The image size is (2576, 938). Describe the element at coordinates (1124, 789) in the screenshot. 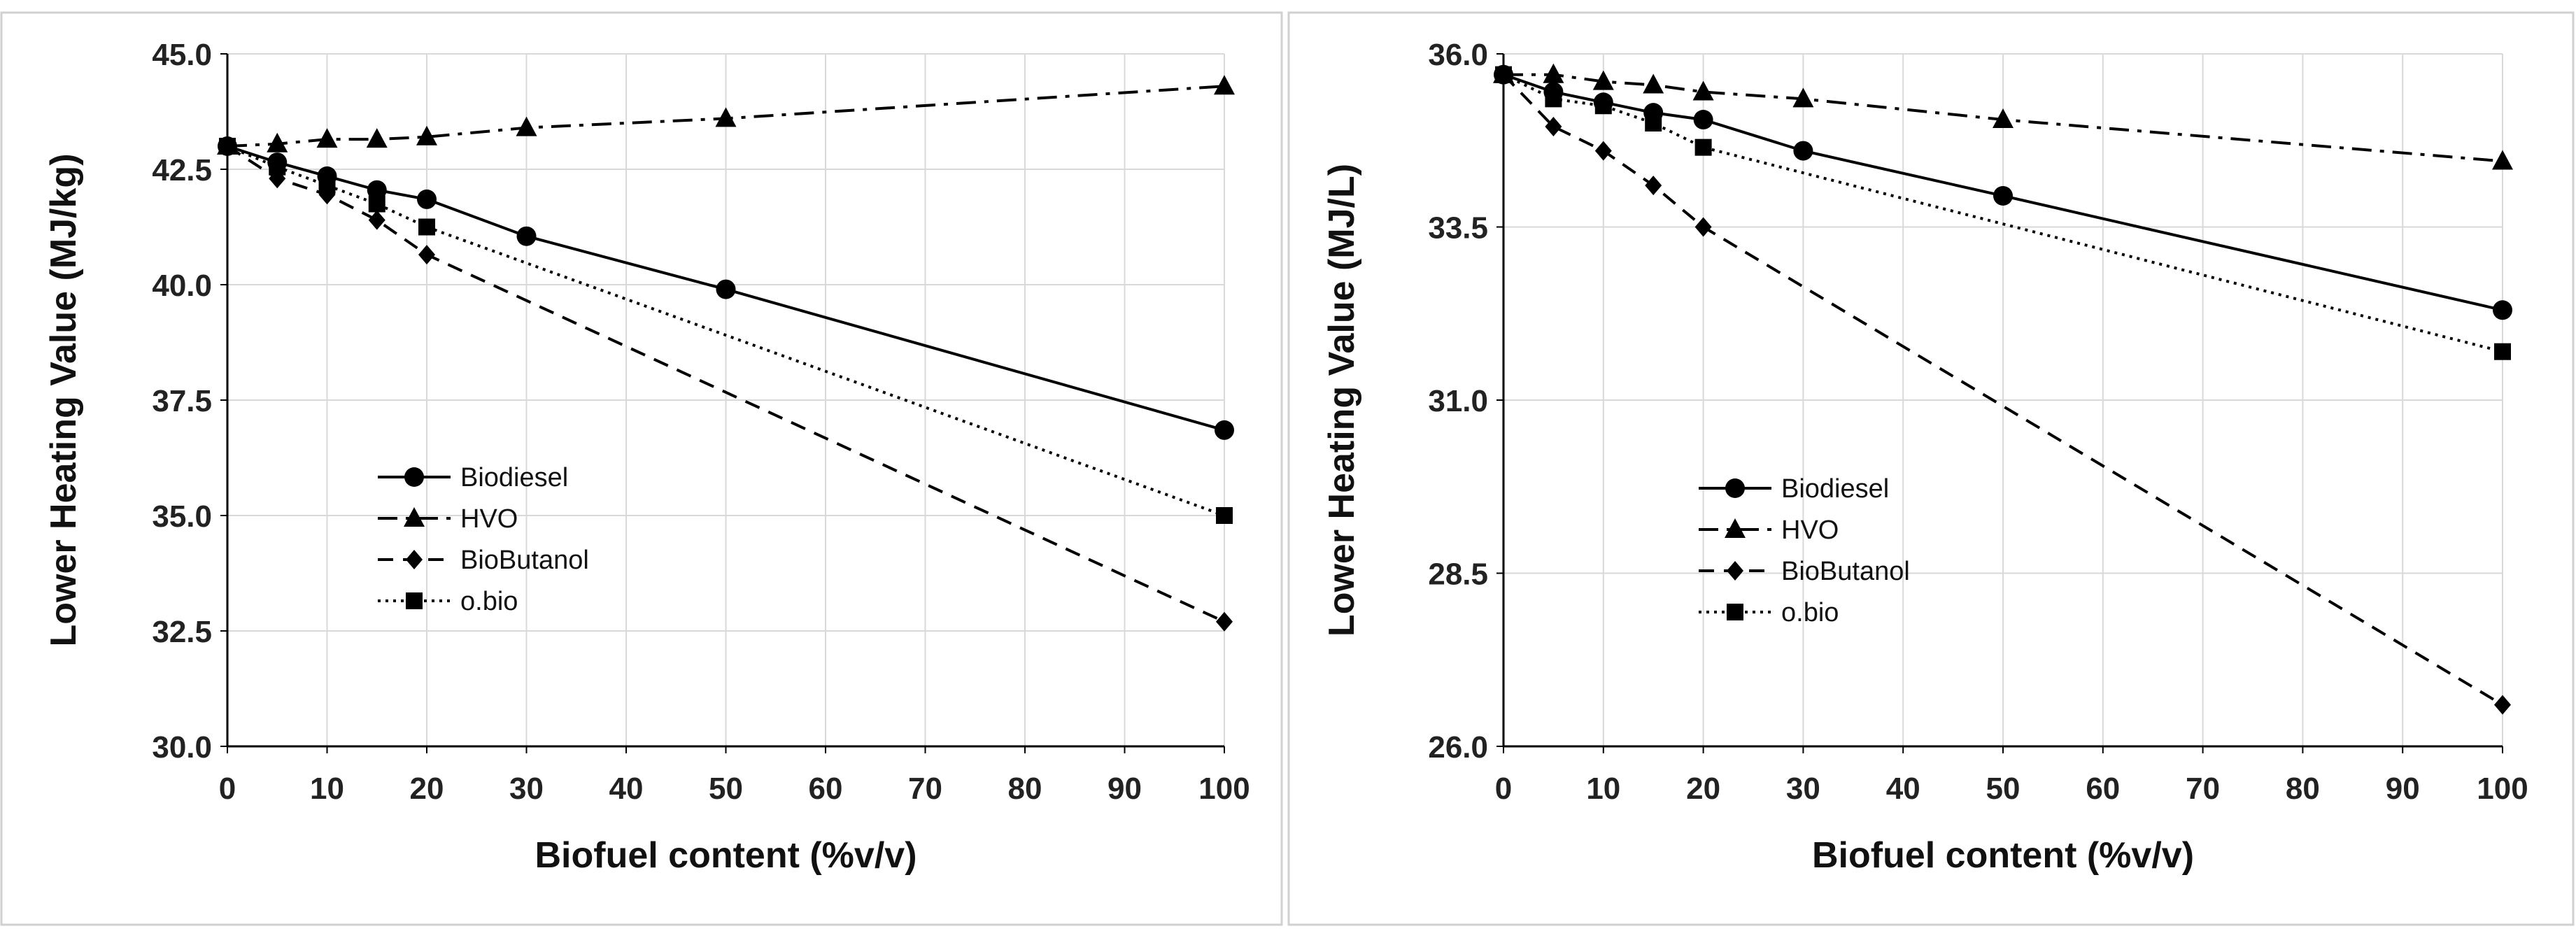

I see `x-tick-label: 90` at that location.